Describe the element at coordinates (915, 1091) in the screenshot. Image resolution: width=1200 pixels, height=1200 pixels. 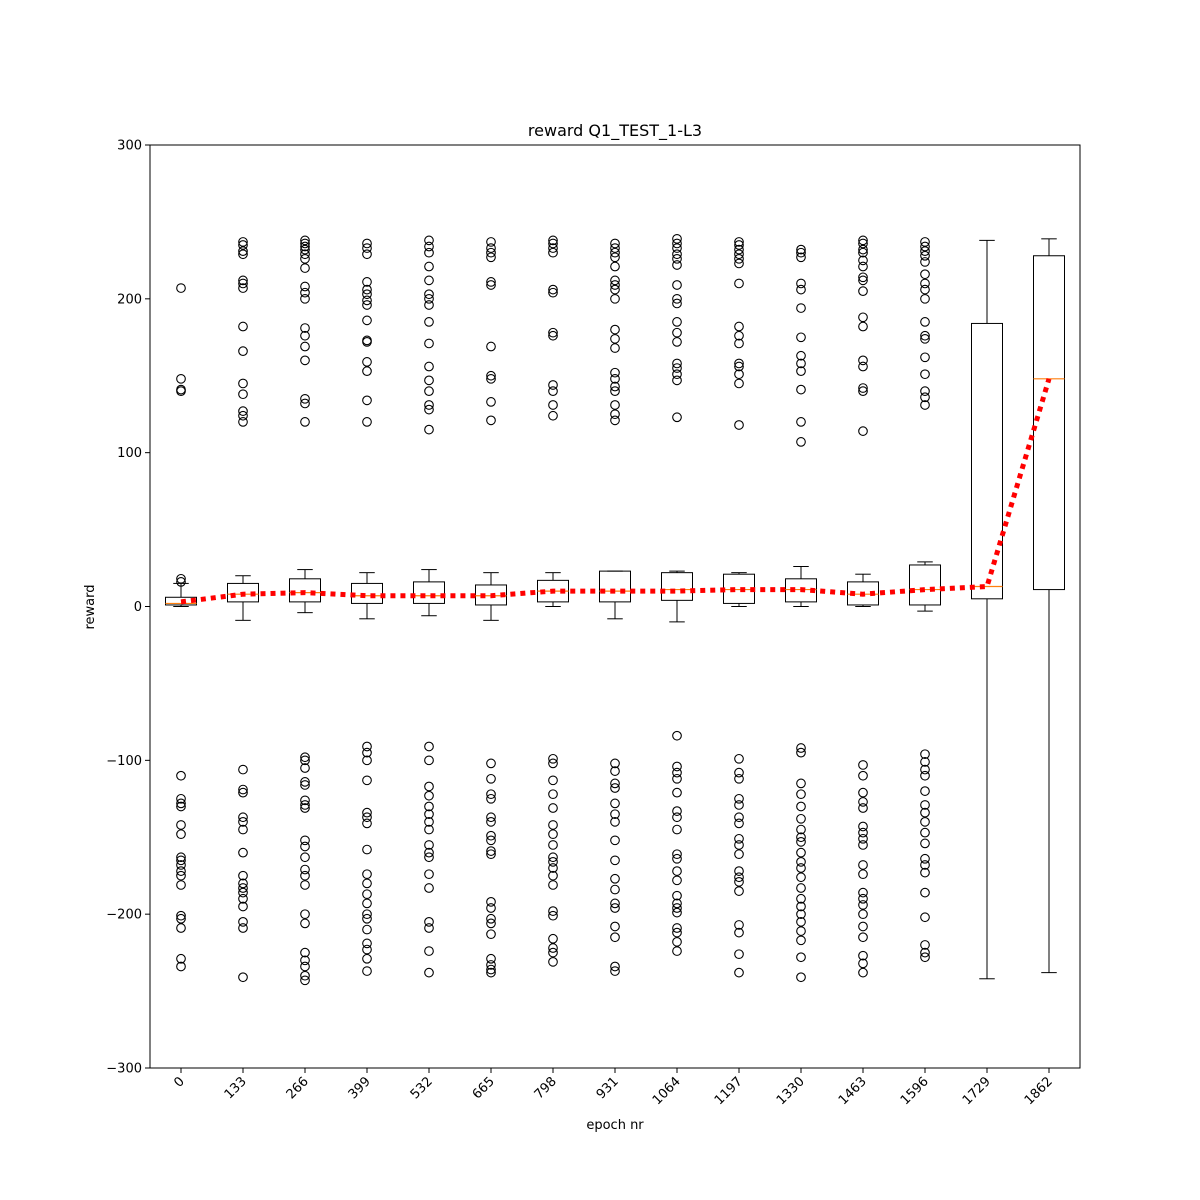
I see `x-tick-label: 1596` at that location.